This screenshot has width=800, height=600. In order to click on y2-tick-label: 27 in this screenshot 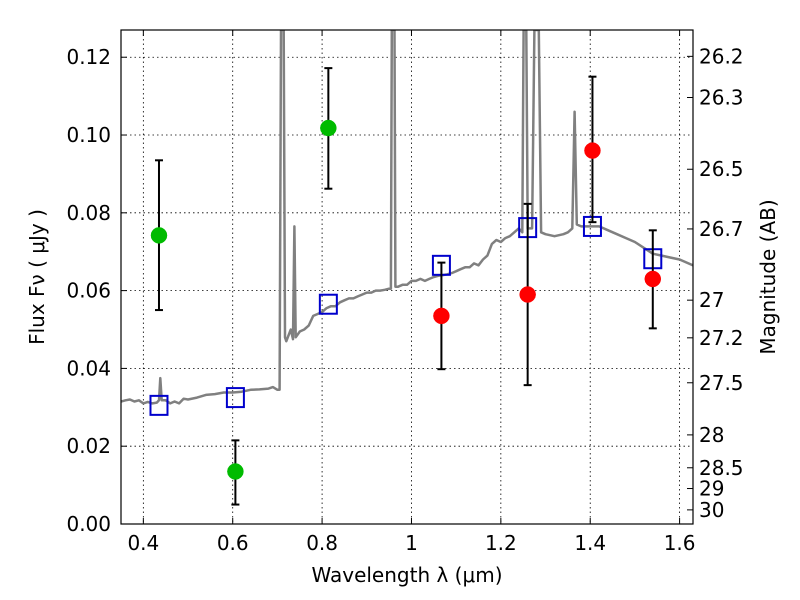, I will do `click(711, 300)`.